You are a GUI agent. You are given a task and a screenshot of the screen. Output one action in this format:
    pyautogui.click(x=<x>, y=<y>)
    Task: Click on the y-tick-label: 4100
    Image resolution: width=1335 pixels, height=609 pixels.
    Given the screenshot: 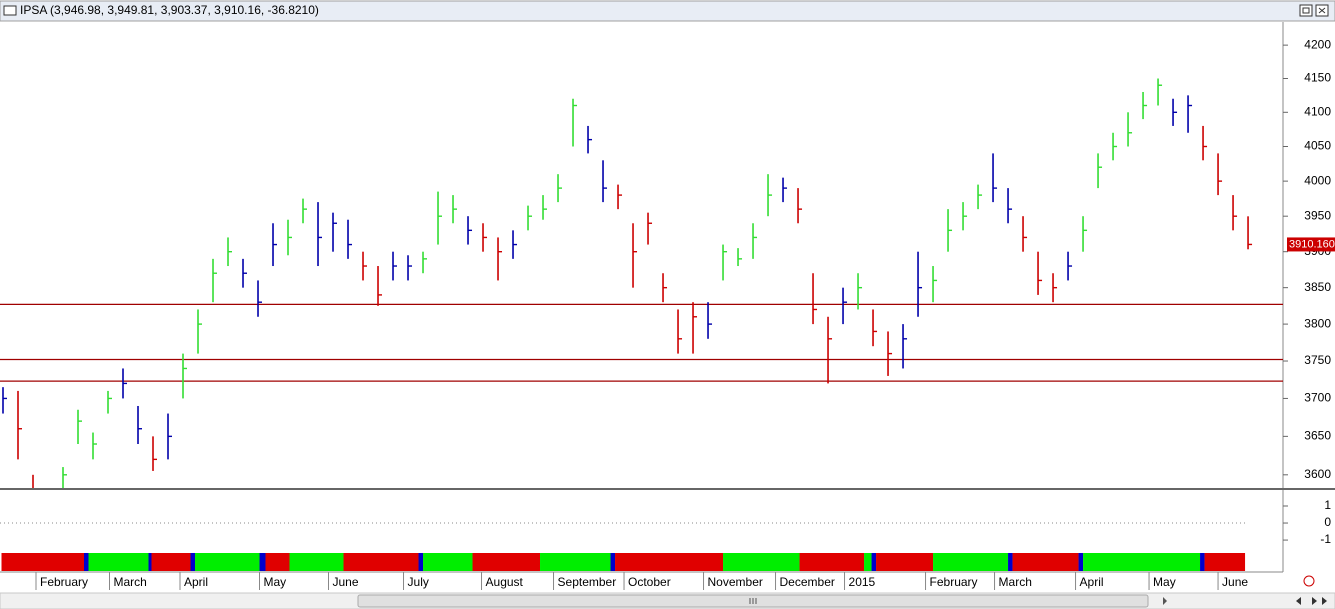 What is the action you would take?
    pyautogui.click(x=1317, y=111)
    